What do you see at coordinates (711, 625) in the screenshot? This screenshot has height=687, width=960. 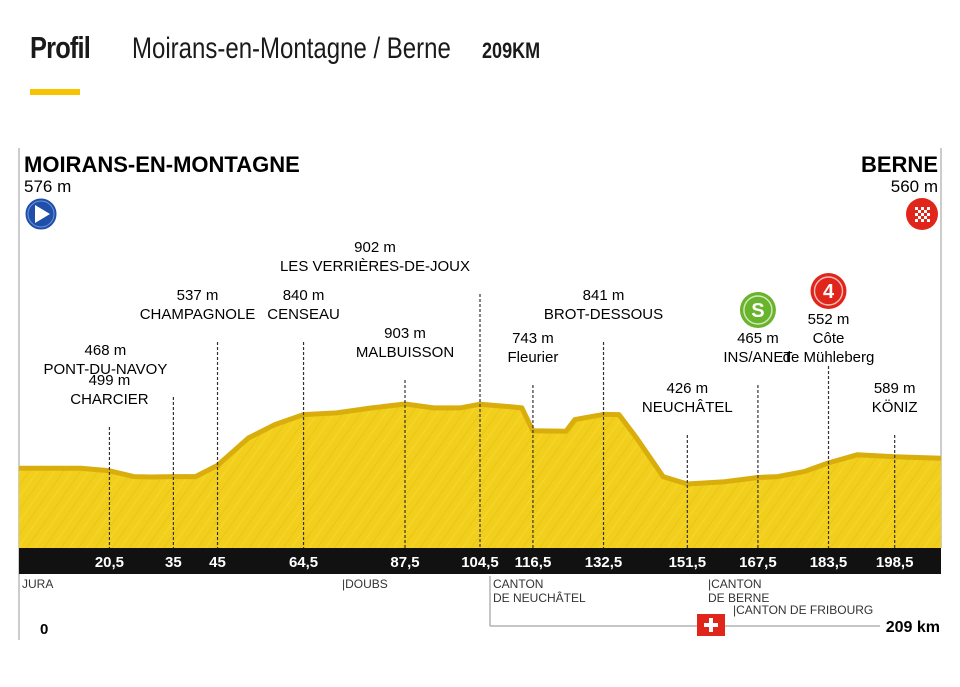 I see `swiss-flag-icon` at bounding box center [711, 625].